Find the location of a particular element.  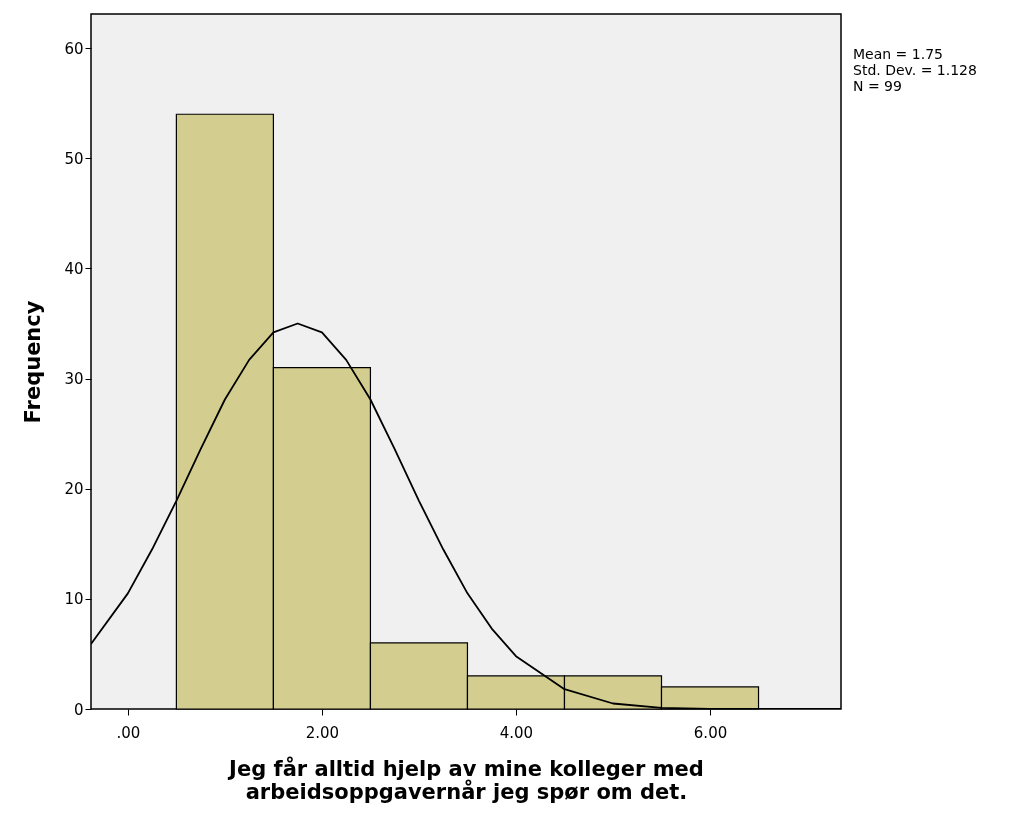

x-axis-title: Jeg får alltid hjelp av mine kolleger med arbeidsoppgavernår jeg spør om det. is located at coordinates (465, 779).